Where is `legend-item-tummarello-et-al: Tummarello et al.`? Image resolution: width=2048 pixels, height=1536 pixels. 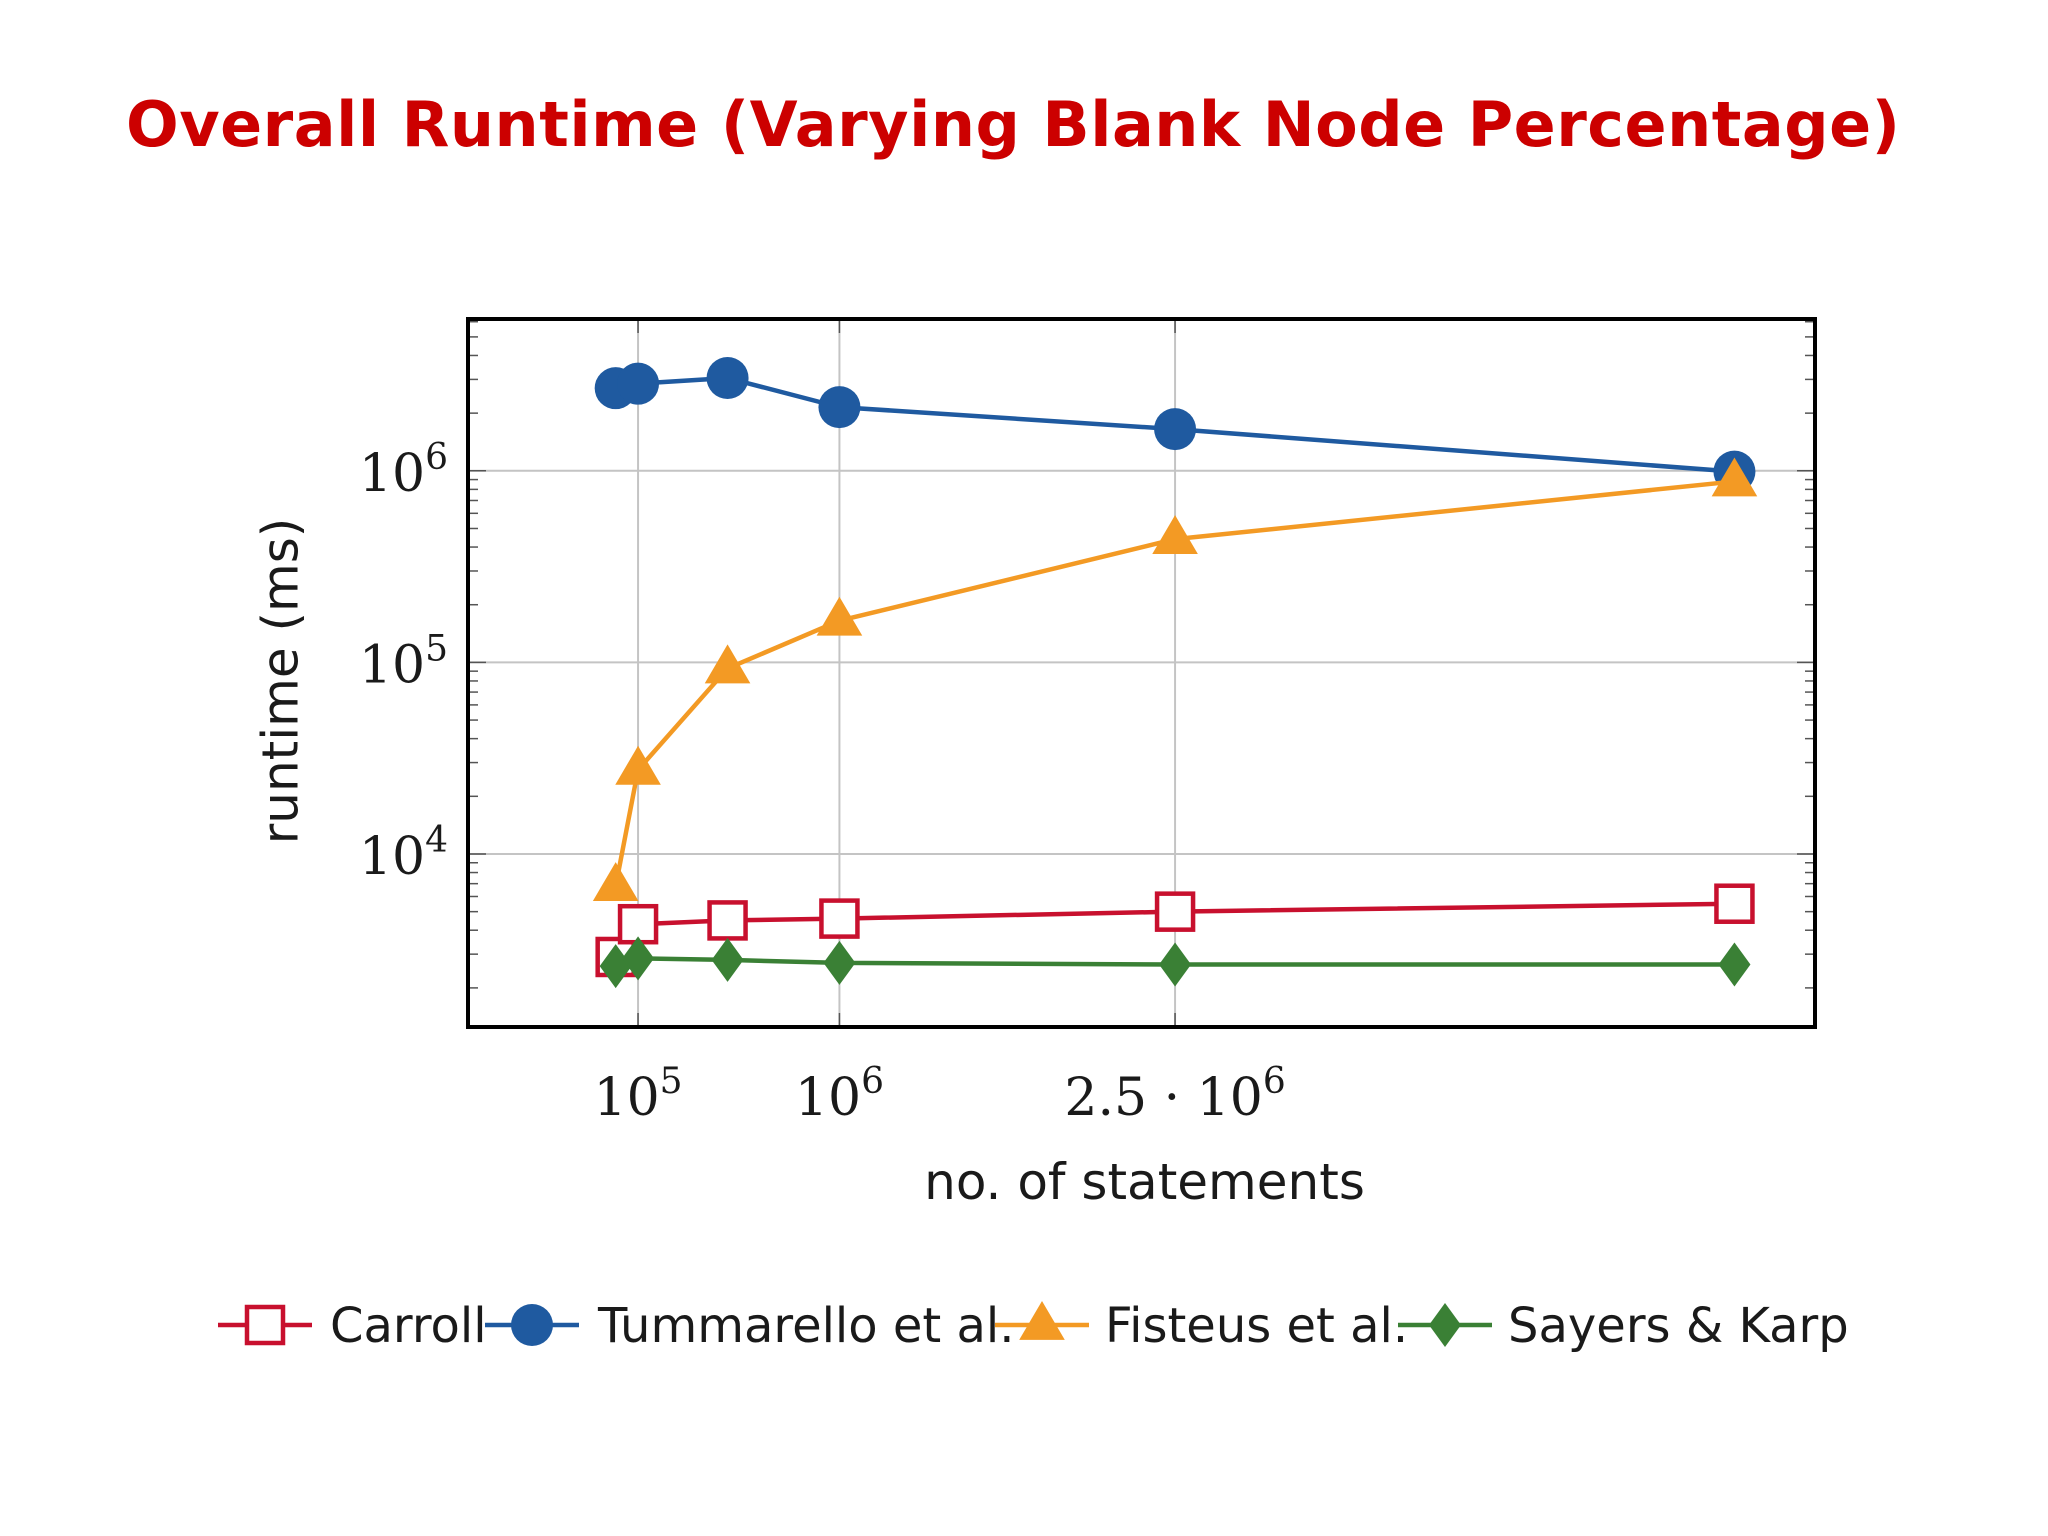 legend-item-tummarello-et-al: Tummarello et al. is located at coordinates (750, 1326).